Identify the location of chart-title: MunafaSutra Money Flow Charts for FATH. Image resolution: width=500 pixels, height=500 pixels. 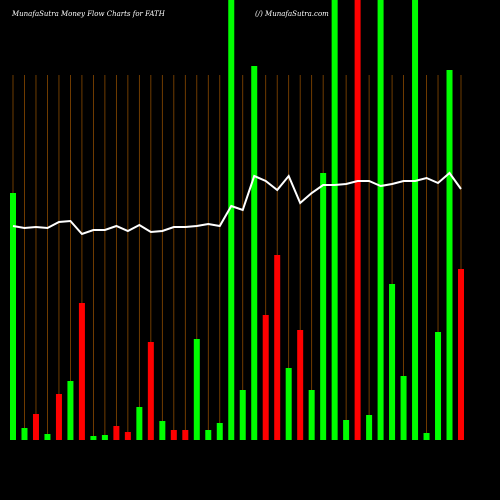
(88, 14).